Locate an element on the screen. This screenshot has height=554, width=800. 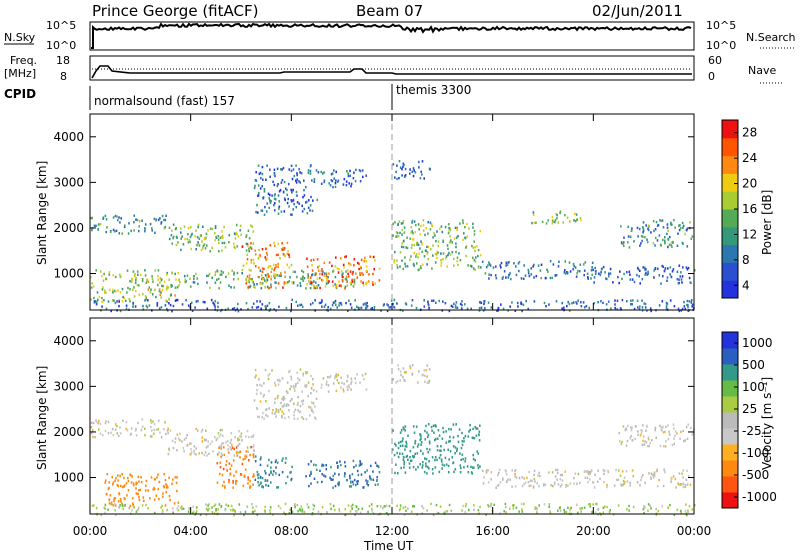
nsky-label: N.Sky is located at coordinates (20, 37).